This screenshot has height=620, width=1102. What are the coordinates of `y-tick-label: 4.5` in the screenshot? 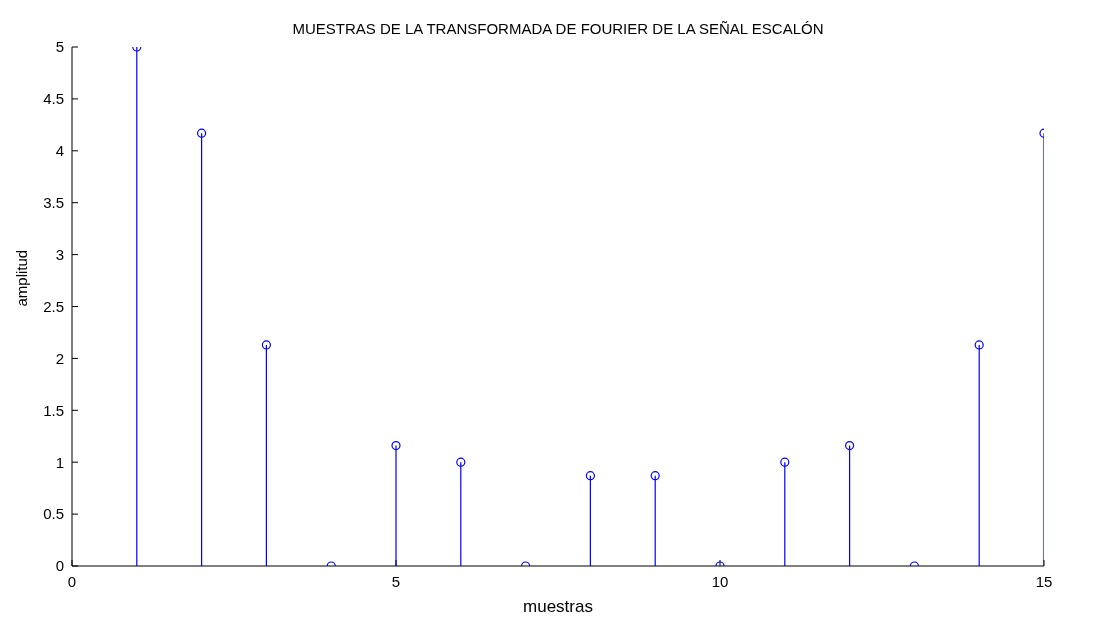 It's located at (53, 99).